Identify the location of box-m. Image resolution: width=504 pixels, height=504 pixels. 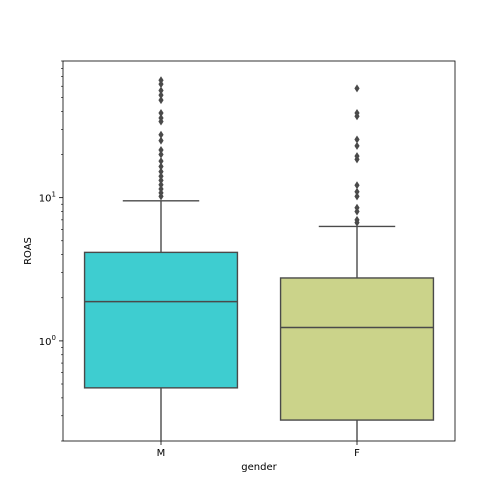
(161, 320).